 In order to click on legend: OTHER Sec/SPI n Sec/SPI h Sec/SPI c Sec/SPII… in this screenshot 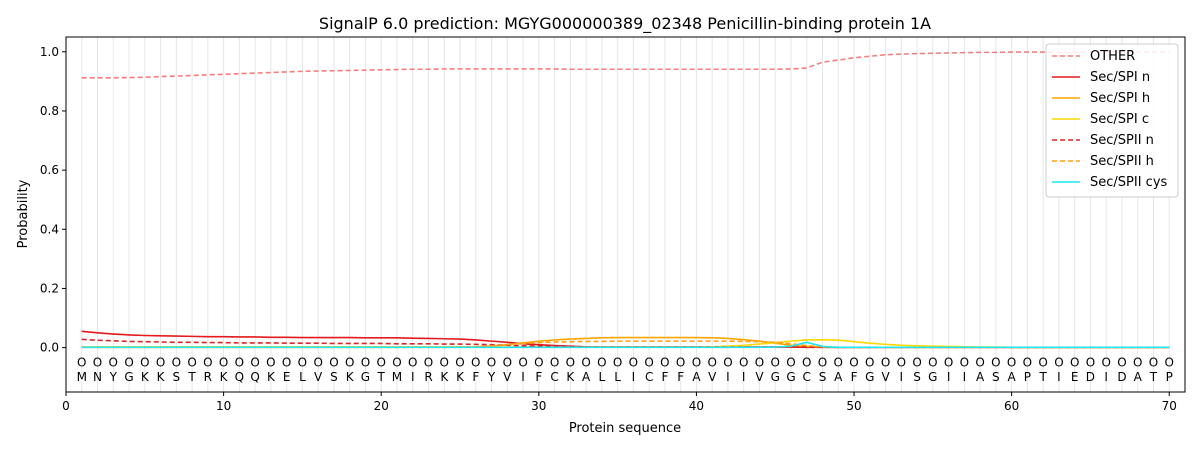, I will do `click(1112, 120)`.